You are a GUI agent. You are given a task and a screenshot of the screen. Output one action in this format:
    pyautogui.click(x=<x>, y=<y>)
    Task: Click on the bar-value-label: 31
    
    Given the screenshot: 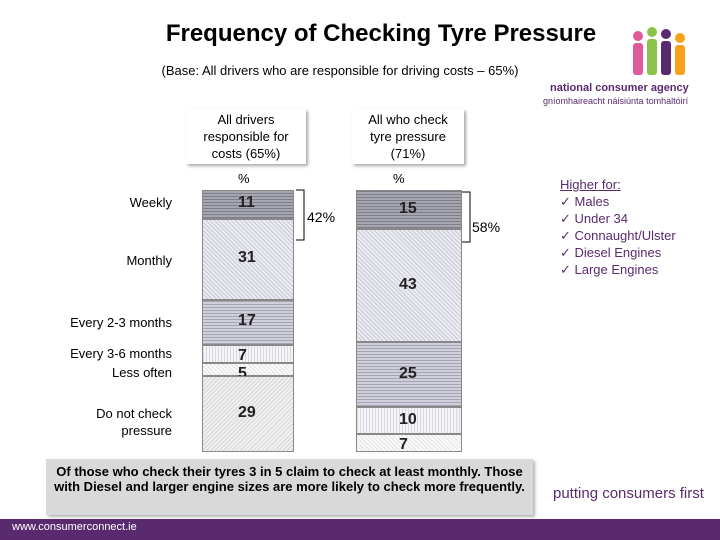 What is the action you would take?
    pyautogui.click(x=247, y=258)
    